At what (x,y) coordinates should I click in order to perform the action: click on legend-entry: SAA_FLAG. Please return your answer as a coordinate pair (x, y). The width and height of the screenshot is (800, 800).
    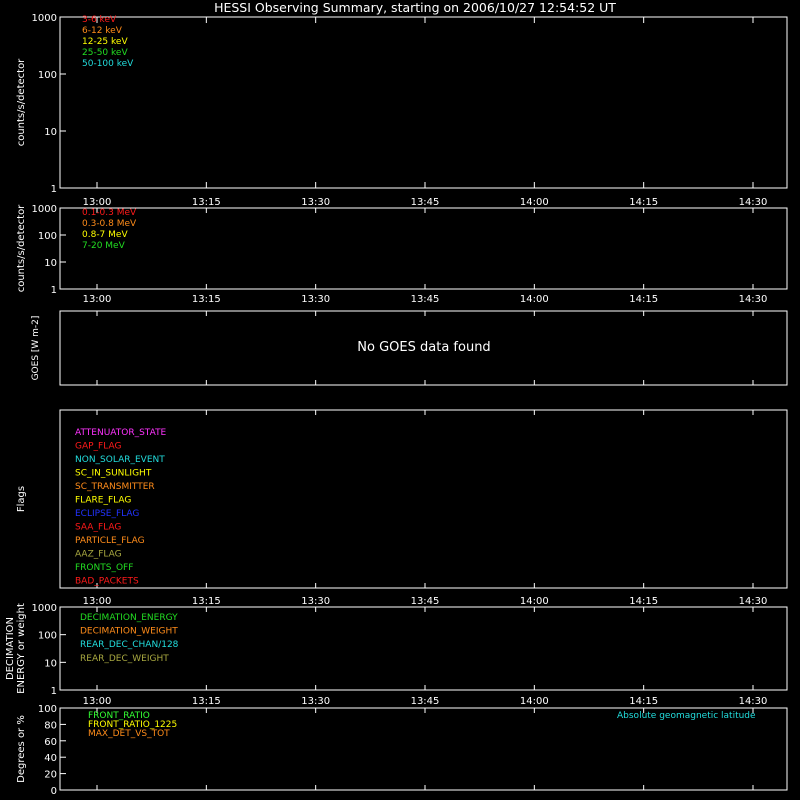
    Looking at the image, I should click on (98, 528).